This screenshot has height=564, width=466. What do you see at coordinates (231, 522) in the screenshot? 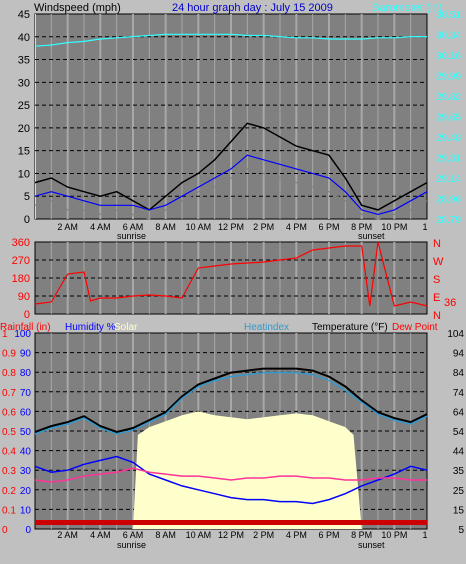
I see `rainfall-bar` at bounding box center [231, 522].